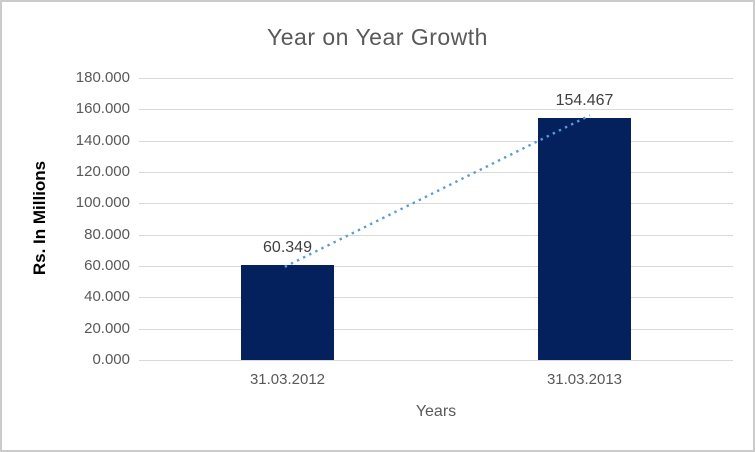 This screenshot has width=755, height=452. What do you see at coordinates (287, 312) in the screenshot?
I see `bar-31.03.2012` at bounding box center [287, 312].